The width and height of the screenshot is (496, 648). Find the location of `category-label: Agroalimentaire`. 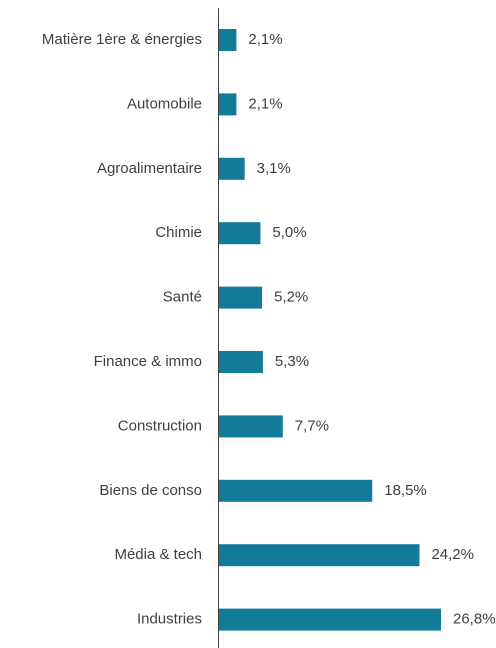

category-label: Agroalimentaire is located at coordinates (149, 168).